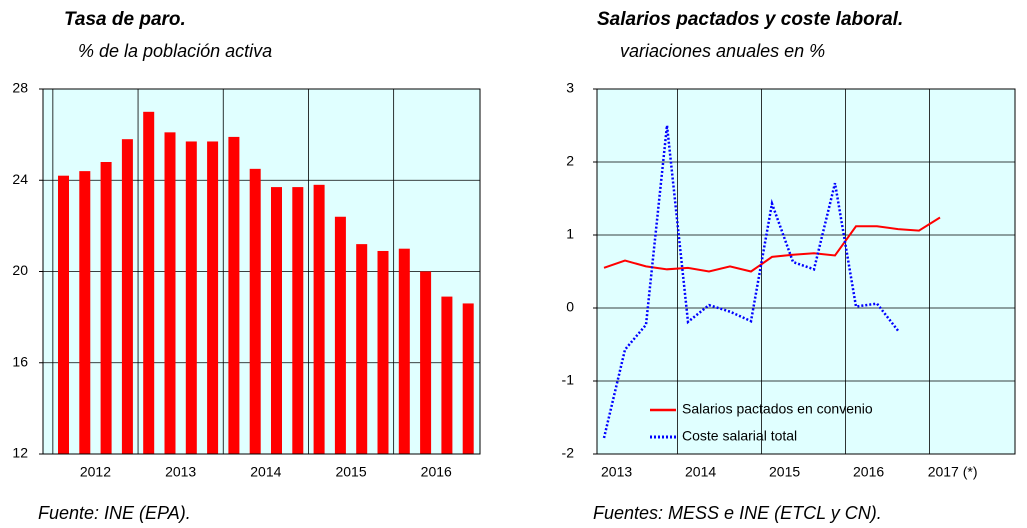  Describe the element at coordinates (20, 361) in the screenshot. I see `y-tick-label: 16` at that location.